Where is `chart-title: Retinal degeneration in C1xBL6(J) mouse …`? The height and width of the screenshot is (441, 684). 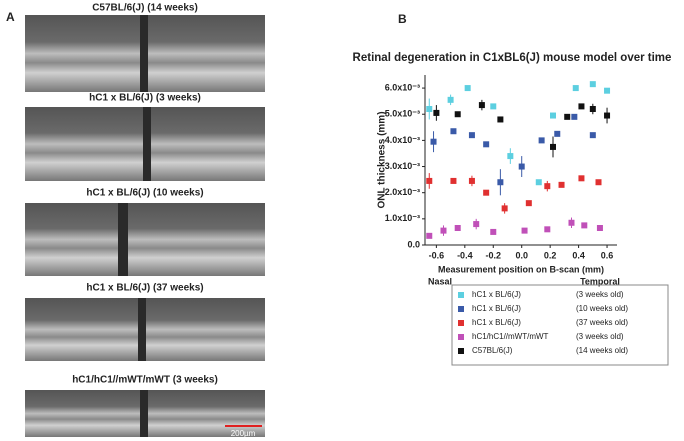 chart-title: Retinal degeneration in C1xBL6(J) mouse … is located at coordinates (512, 58).